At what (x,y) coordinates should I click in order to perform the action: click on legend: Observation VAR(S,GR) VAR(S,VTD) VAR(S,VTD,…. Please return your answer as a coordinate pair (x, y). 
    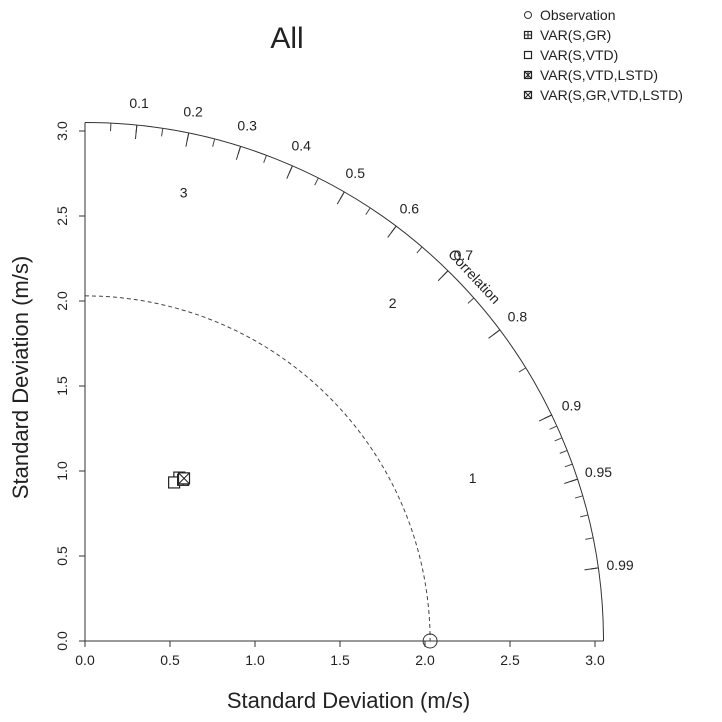
    Looking at the image, I should click on (603, 55).